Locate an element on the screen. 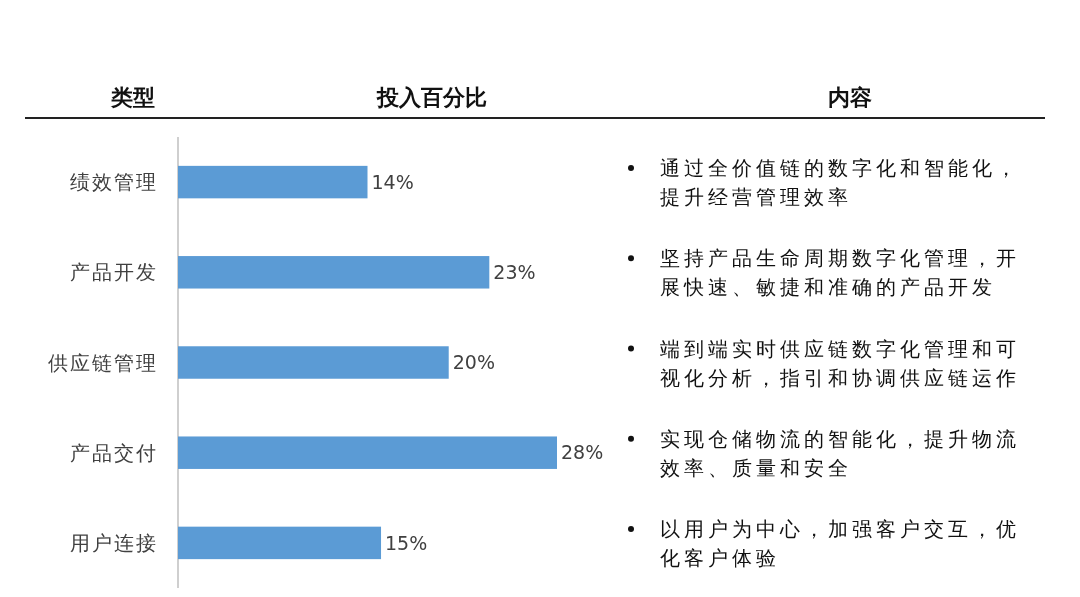  text: 通过全价值链的数字化和智能化，提升经营管理效率 is located at coordinates (840, 183).